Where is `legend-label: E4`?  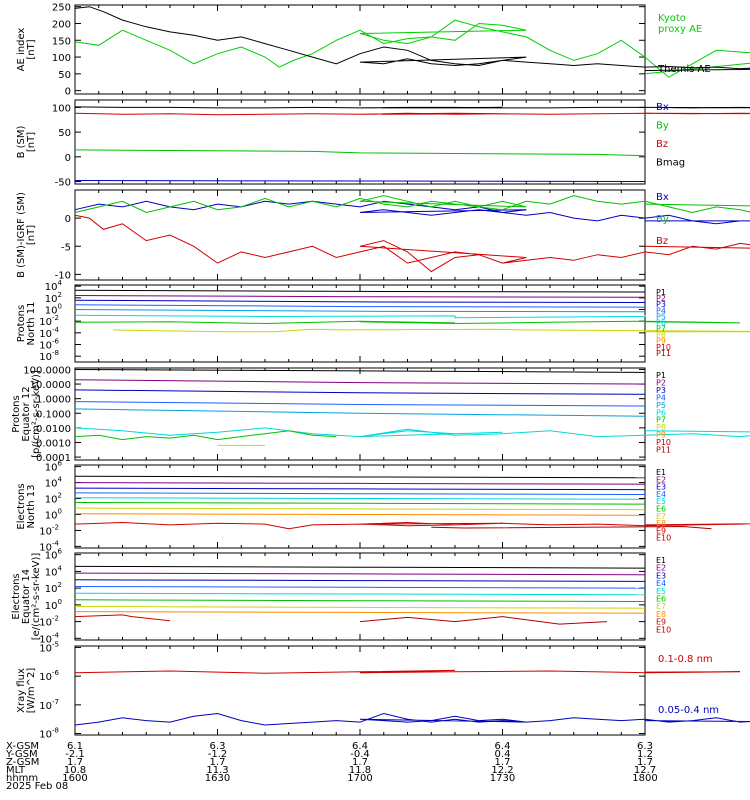 legend-label: E4 is located at coordinates (661, 583).